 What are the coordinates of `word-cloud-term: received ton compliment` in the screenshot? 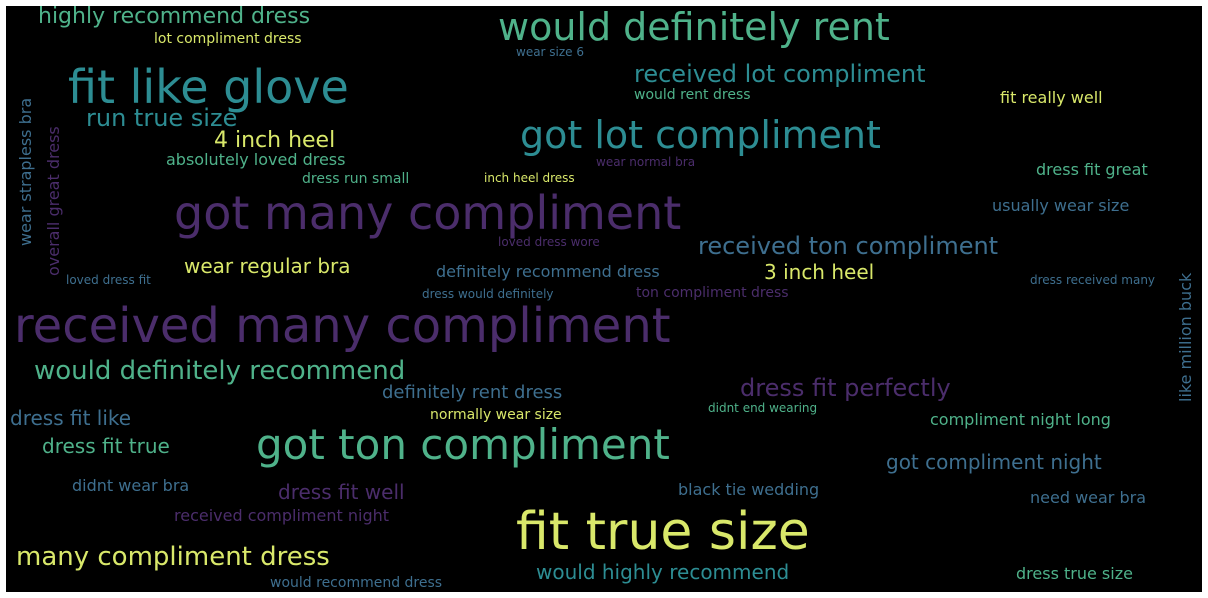 It's located at (848, 246).